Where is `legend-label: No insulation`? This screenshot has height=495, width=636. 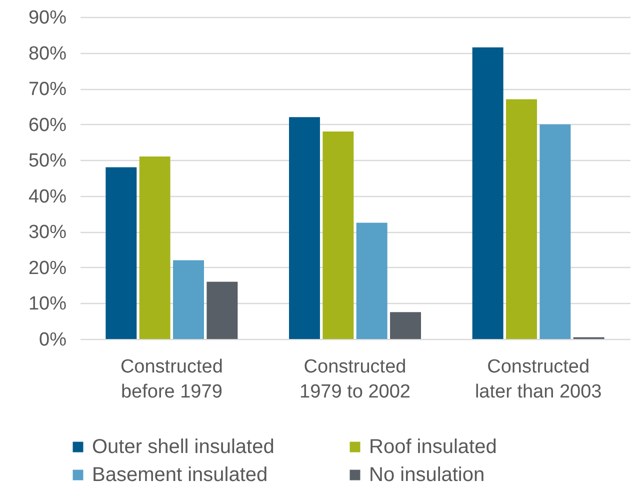 legend-label: No insulation is located at coordinates (427, 475).